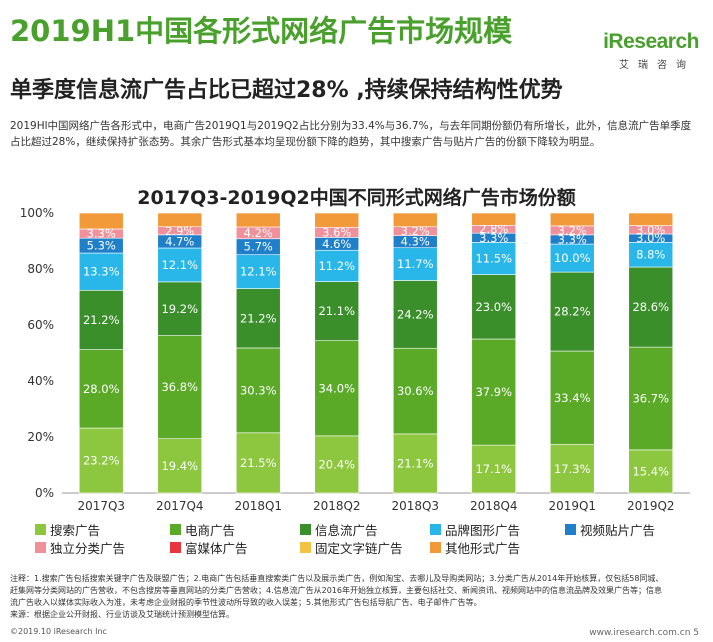 The width and height of the screenshot is (713, 642). I want to click on y-tick-label: 100%, so click(37, 213).